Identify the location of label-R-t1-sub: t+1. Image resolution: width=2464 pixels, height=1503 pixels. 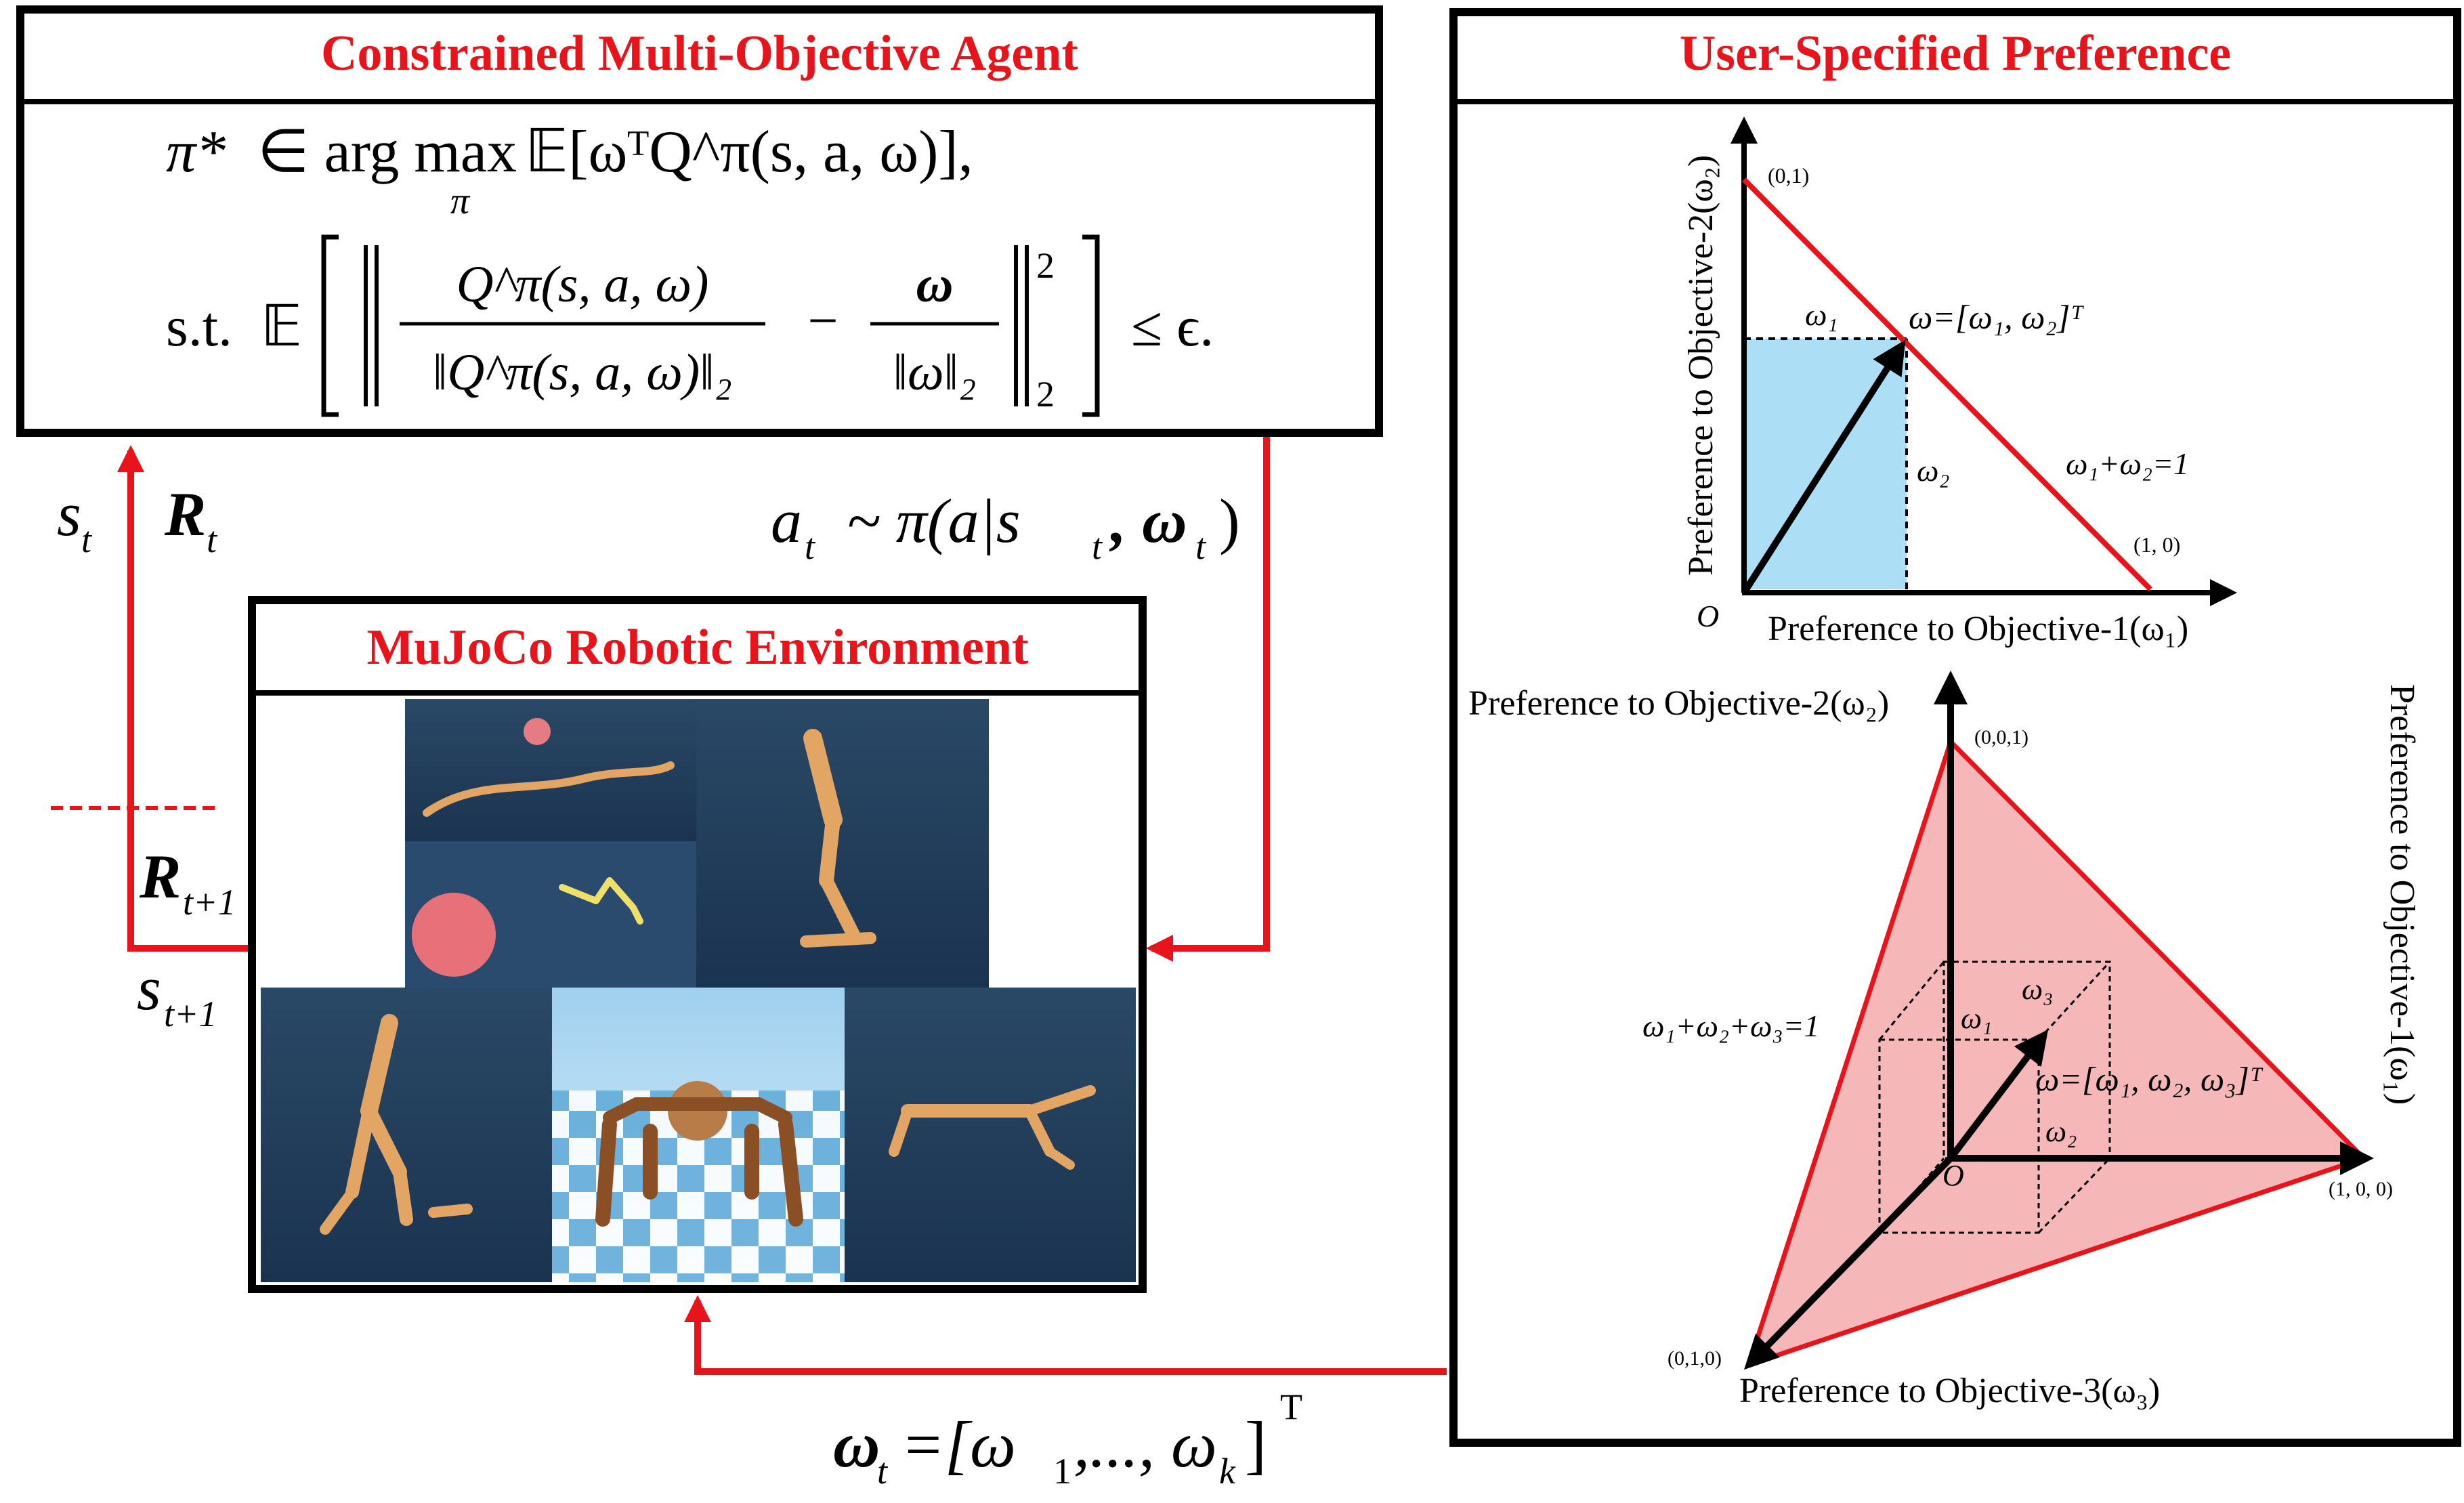
(209, 902).